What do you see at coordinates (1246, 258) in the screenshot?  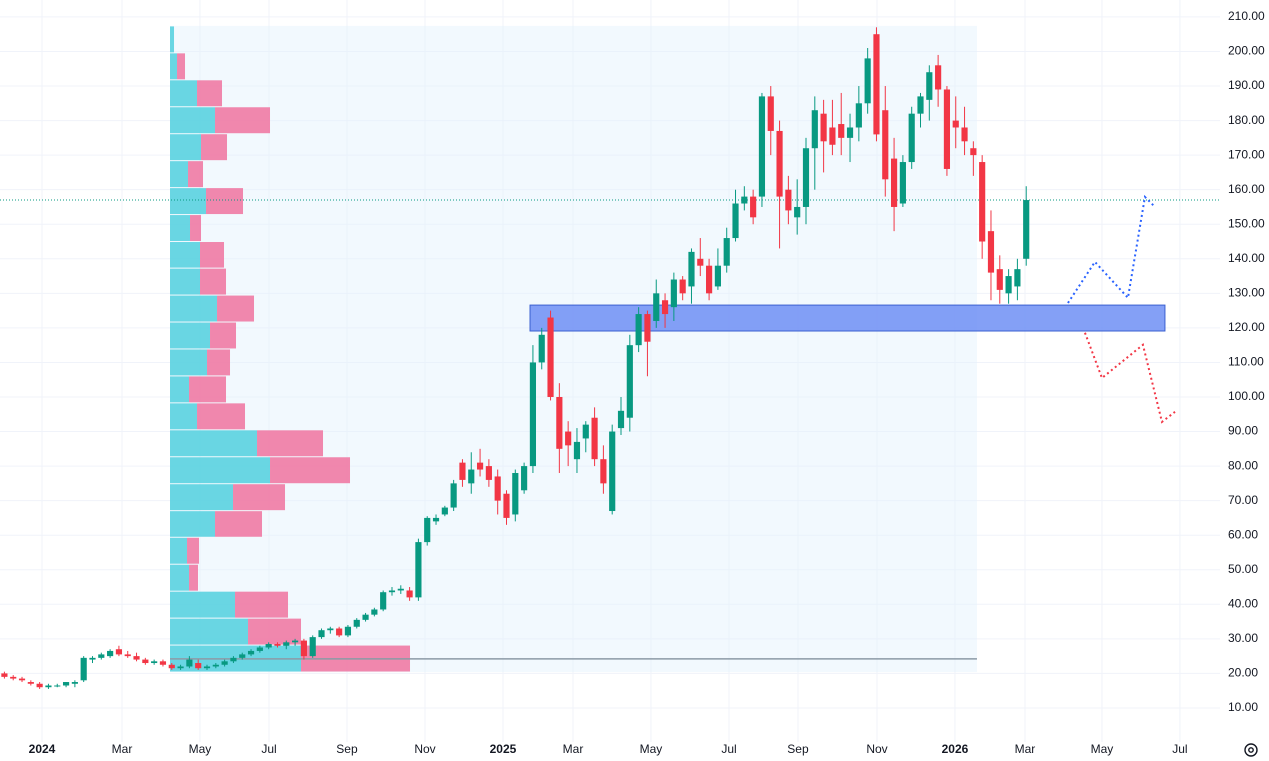 I see `y-tick-label: 140.00` at bounding box center [1246, 258].